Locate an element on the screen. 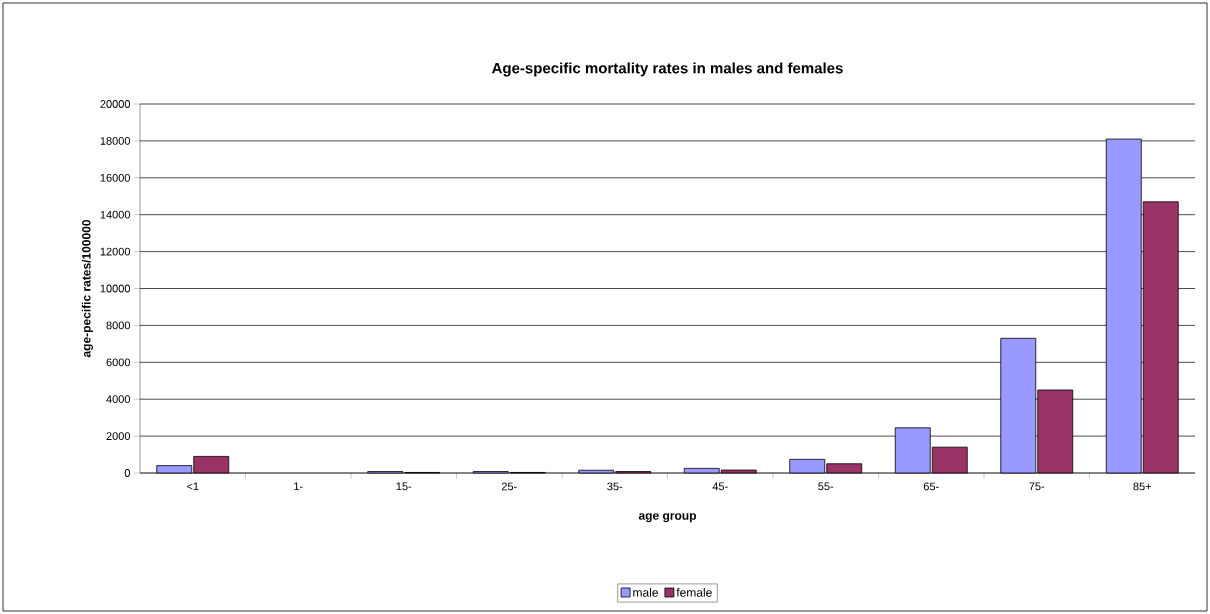  y-tick-label: 6000 is located at coordinates (118, 362).